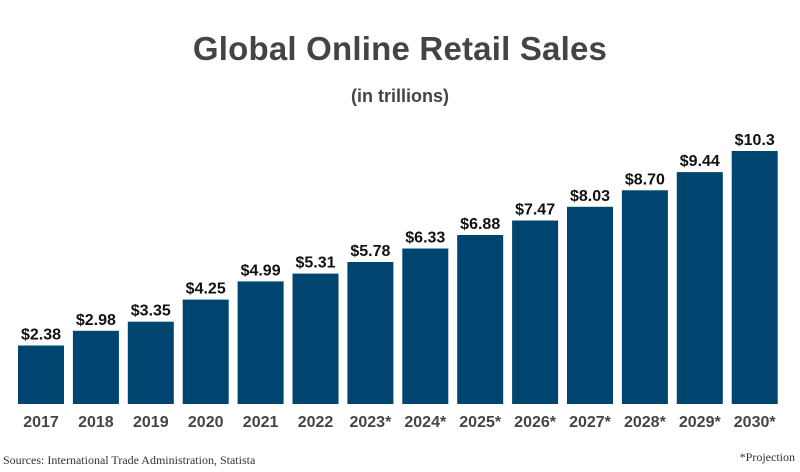 Image resolution: width=800 pixels, height=472 pixels. Describe the element at coordinates (400, 48) in the screenshot. I see `chart-title: Global Online Retail Sales` at that location.